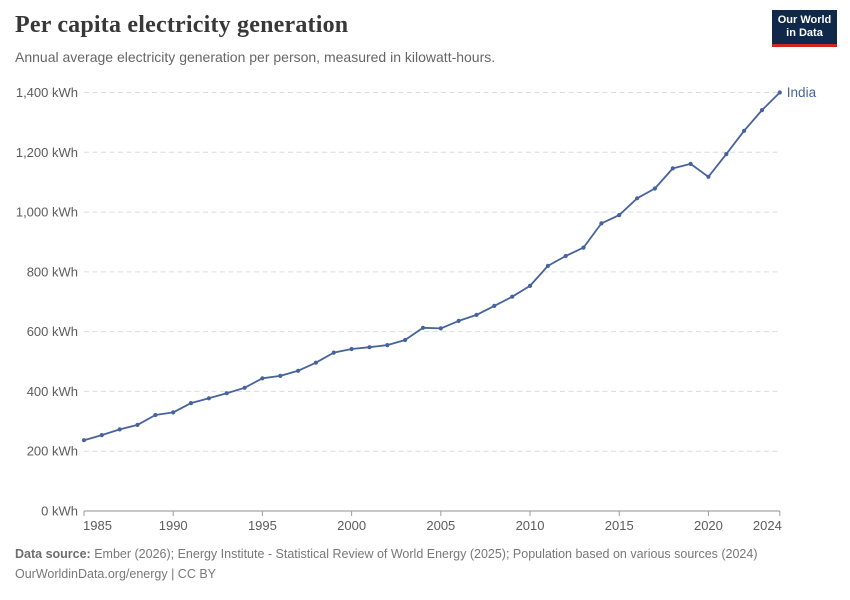 This screenshot has height=600, width=850. What do you see at coordinates (530, 525) in the screenshot?
I see `x-axis-tick-label: 2010` at bounding box center [530, 525].